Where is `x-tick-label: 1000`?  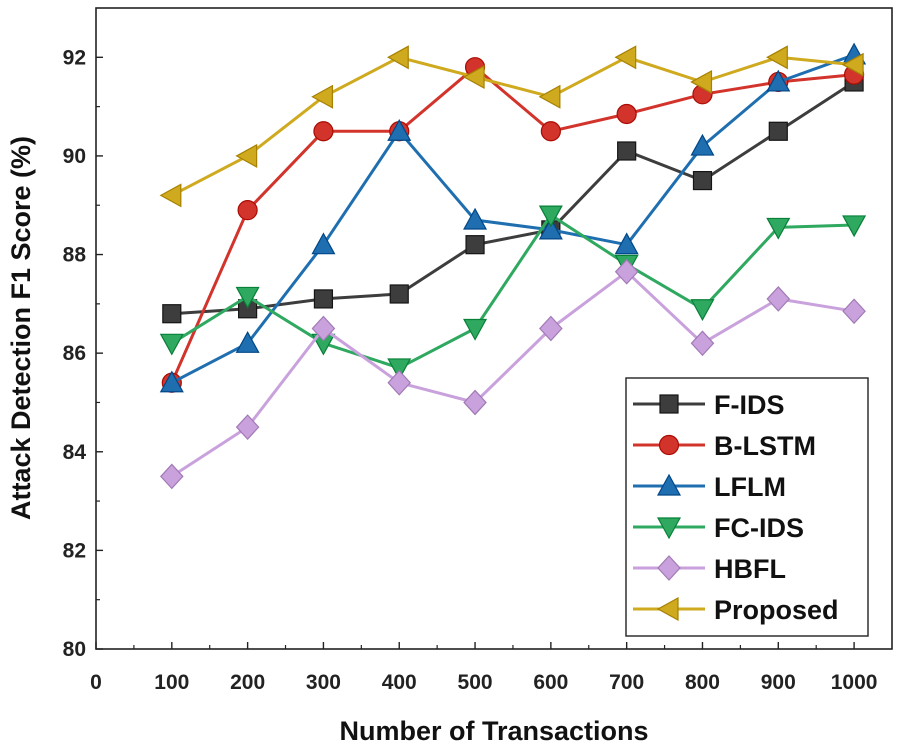 x-tick-label: 1000 is located at coordinates (854, 682).